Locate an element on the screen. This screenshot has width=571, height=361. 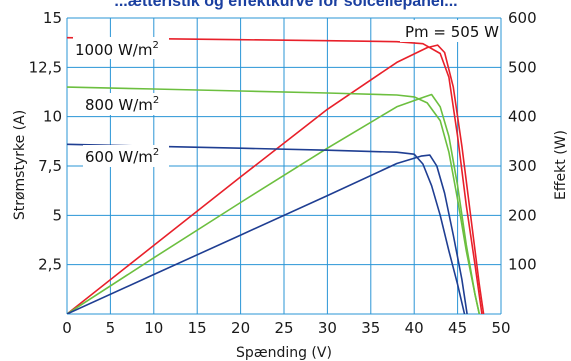
x-tick-label: 0 is located at coordinates (67, 328).